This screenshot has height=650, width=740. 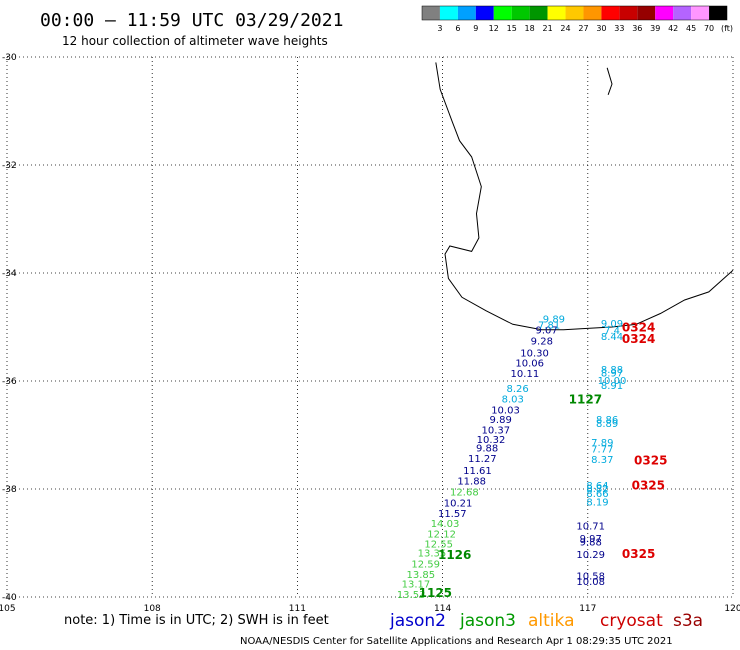 I want to click on wave-height-label: 9.97, so click(x=591, y=539).